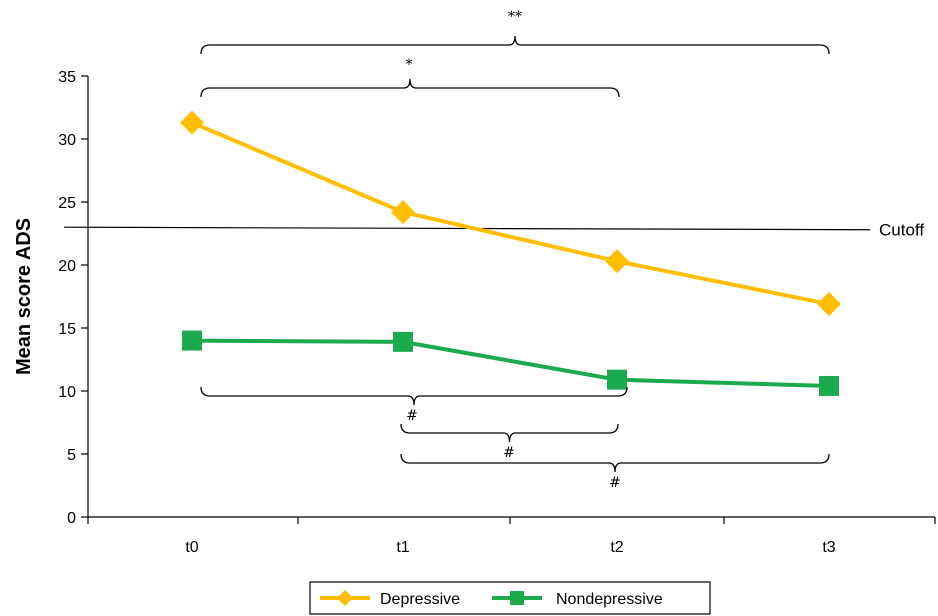 This screenshot has height=616, width=938. I want to click on legend-label: Nondepressive, so click(609, 599).